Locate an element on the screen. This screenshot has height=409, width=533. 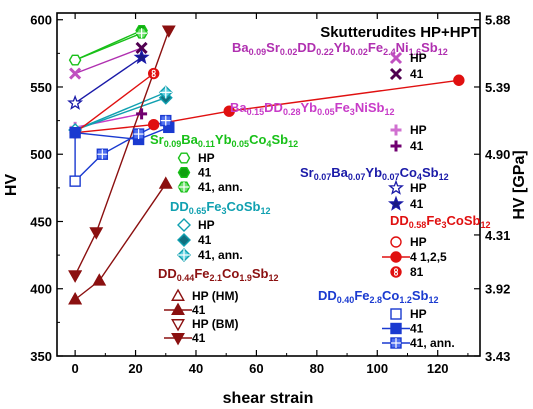
legend-heading-dd0-65fe3cosb12: DD0.65Fe3CoSb12 is located at coordinates (220, 207).